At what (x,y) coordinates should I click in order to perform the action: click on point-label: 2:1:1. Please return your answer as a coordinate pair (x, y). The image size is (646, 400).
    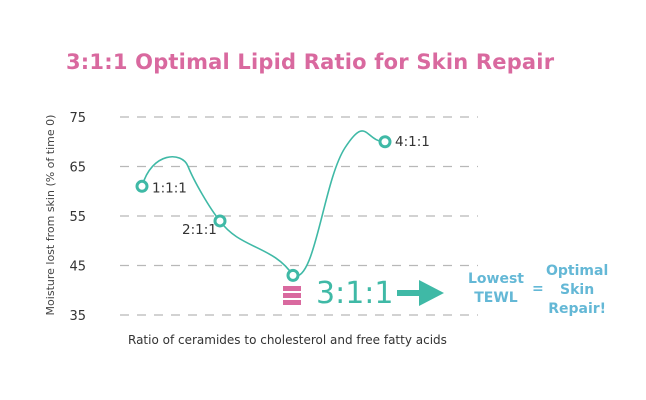
    Looking at the image, I should click on (199, 230).